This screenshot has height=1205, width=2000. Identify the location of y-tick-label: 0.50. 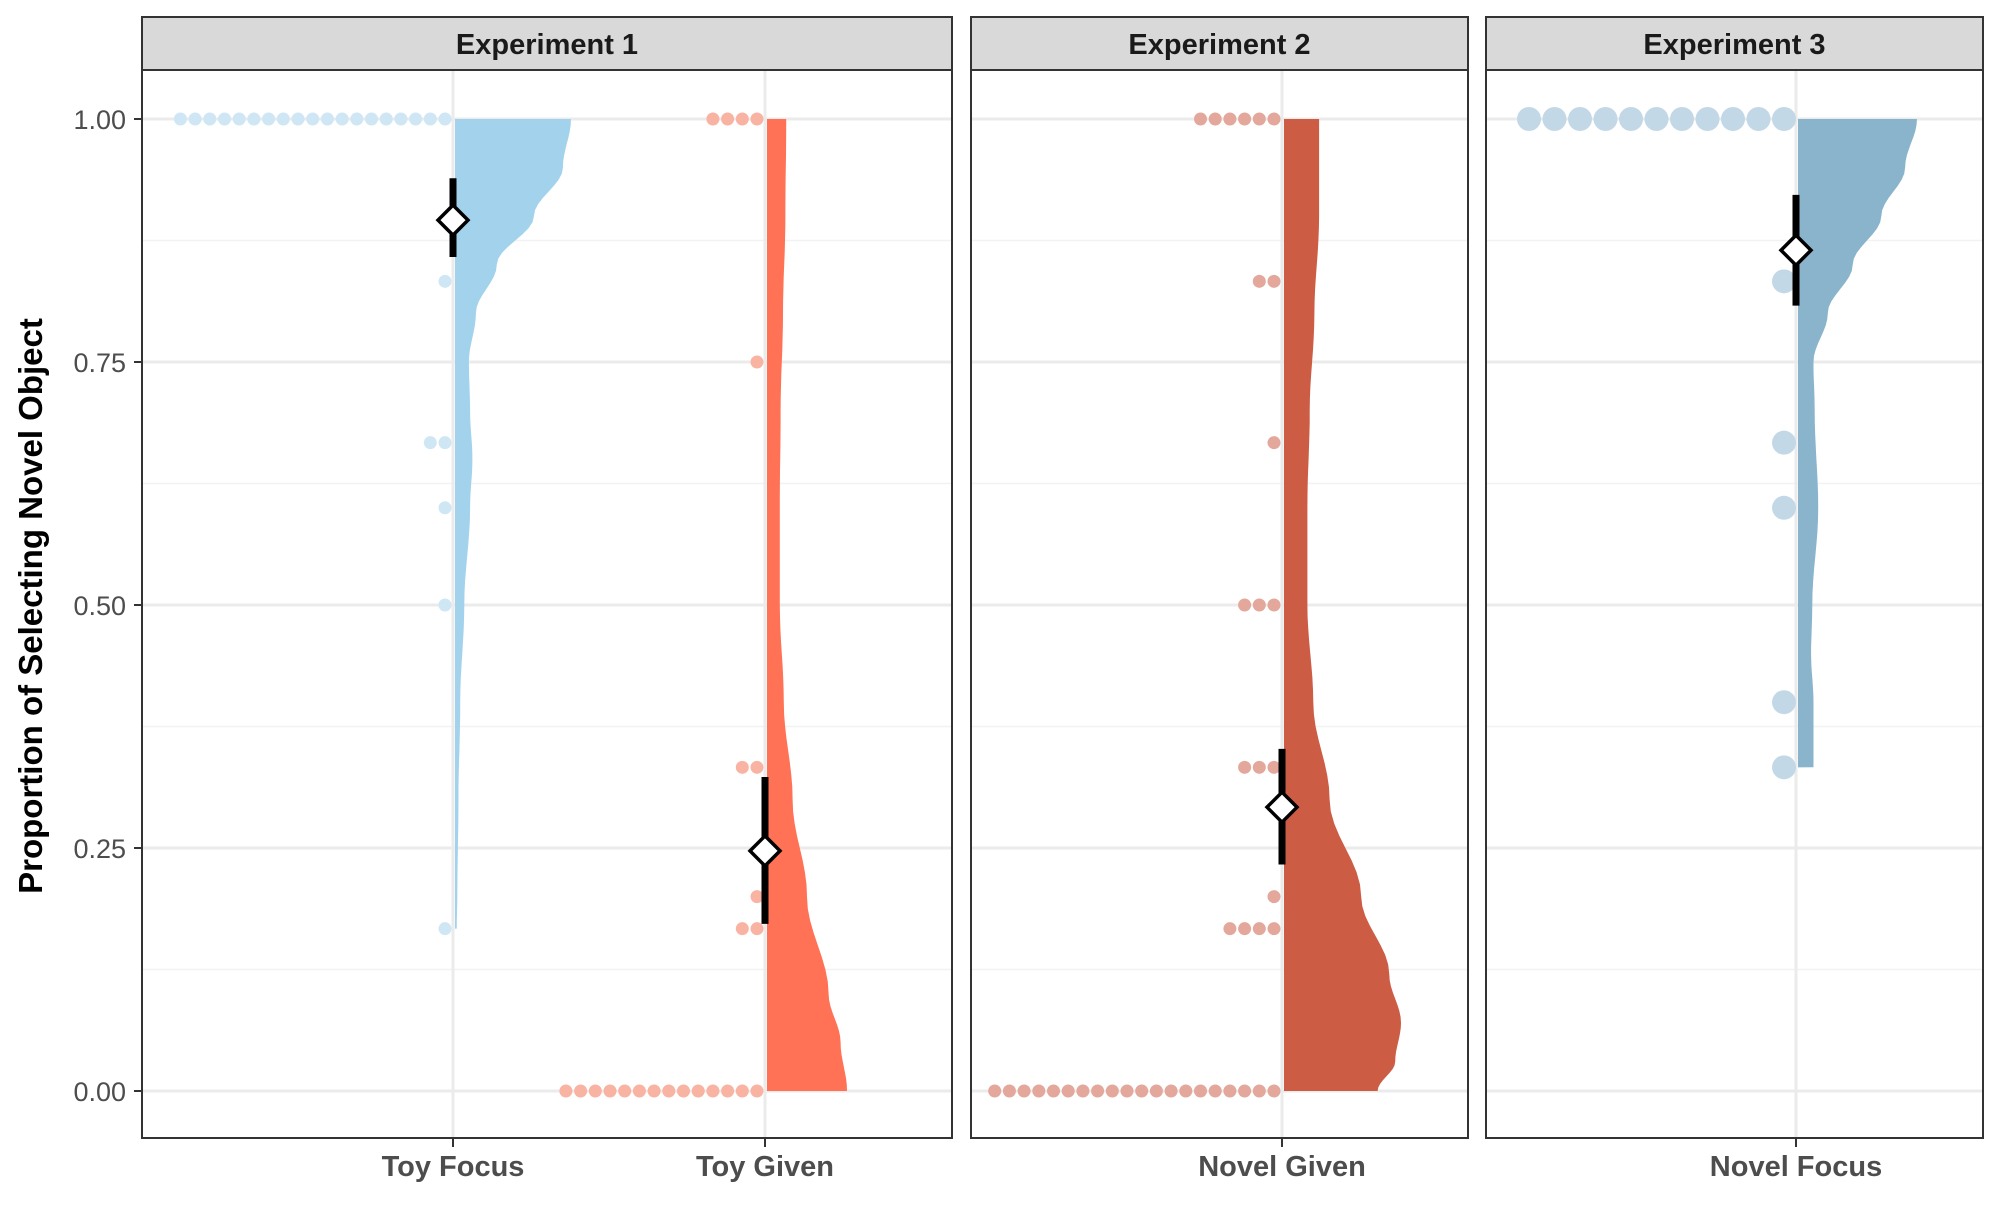
(99, 606).